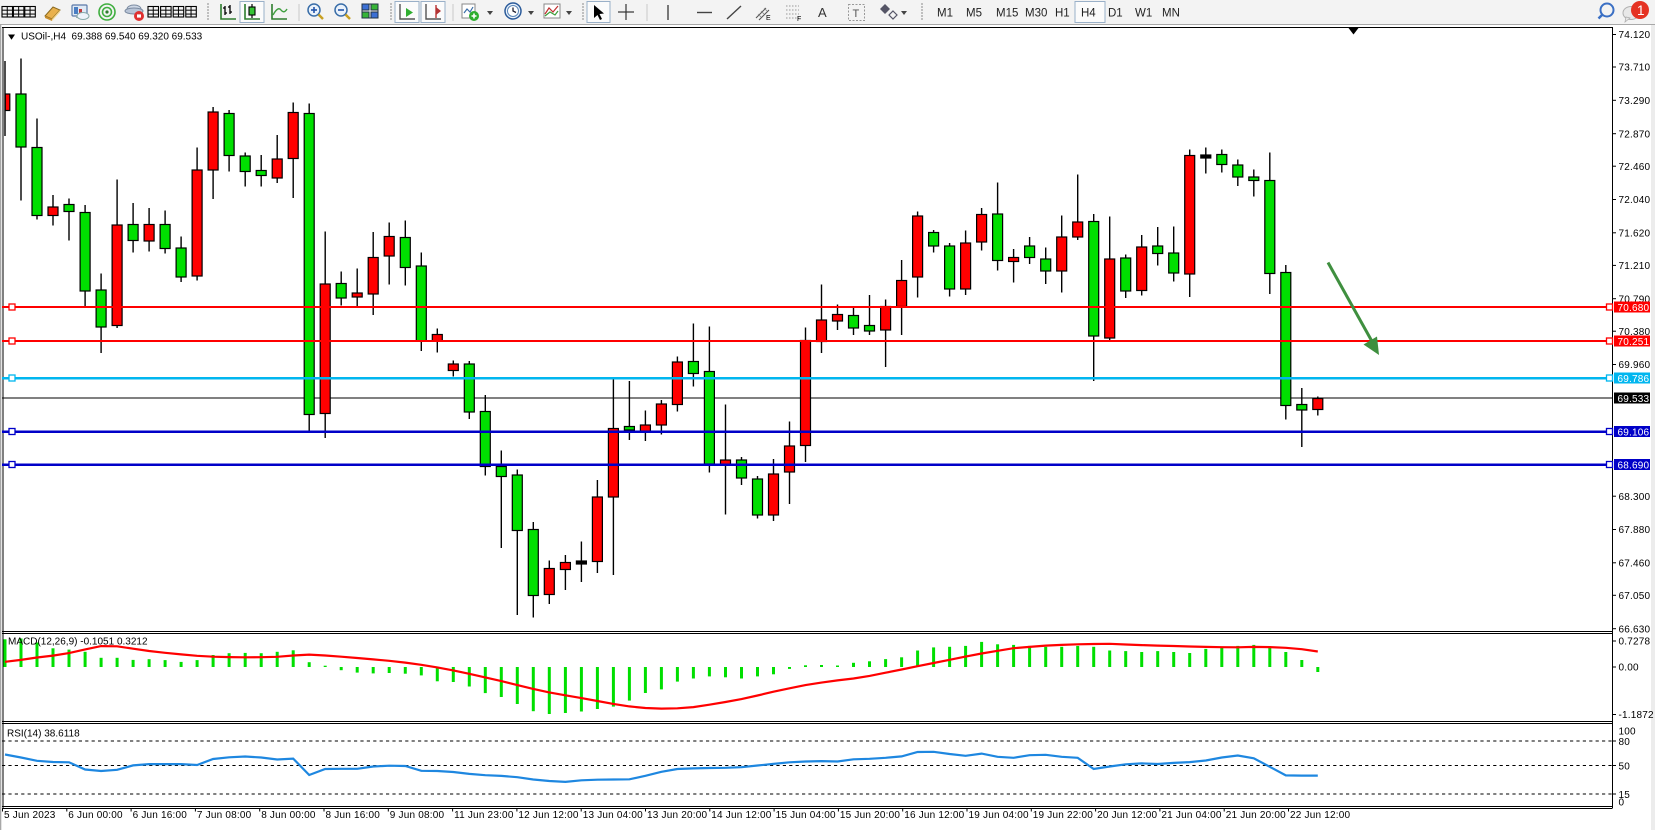 Image resolution: width=1655 pixels, height=830 pixels. I want to click on svg-text: 1, so click(1641, 10).